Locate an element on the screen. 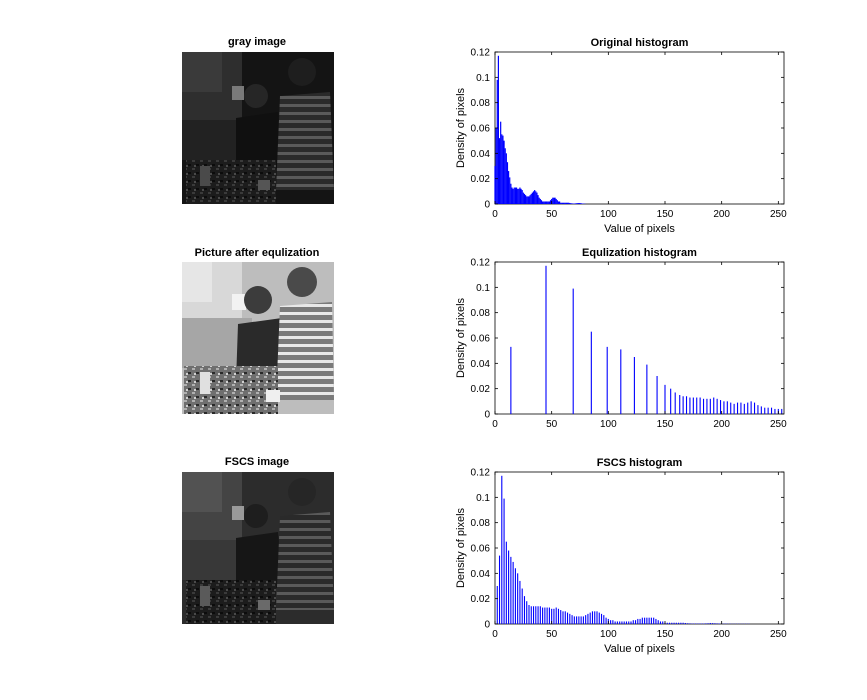 This screenshot has height=700, width=867. fscs-y-tick-label: 0.02 is located at coordinates (481, 599).